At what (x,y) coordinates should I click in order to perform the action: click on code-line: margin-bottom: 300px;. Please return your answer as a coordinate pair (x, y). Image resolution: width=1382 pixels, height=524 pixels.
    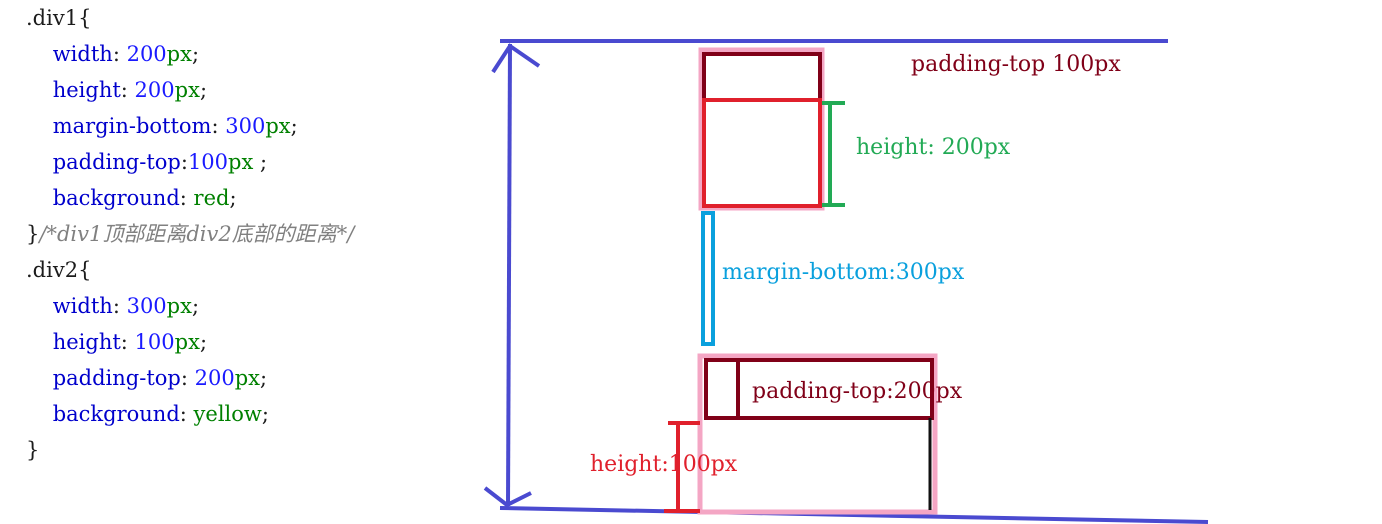
    Looking at the image, I should click on (190, 126).